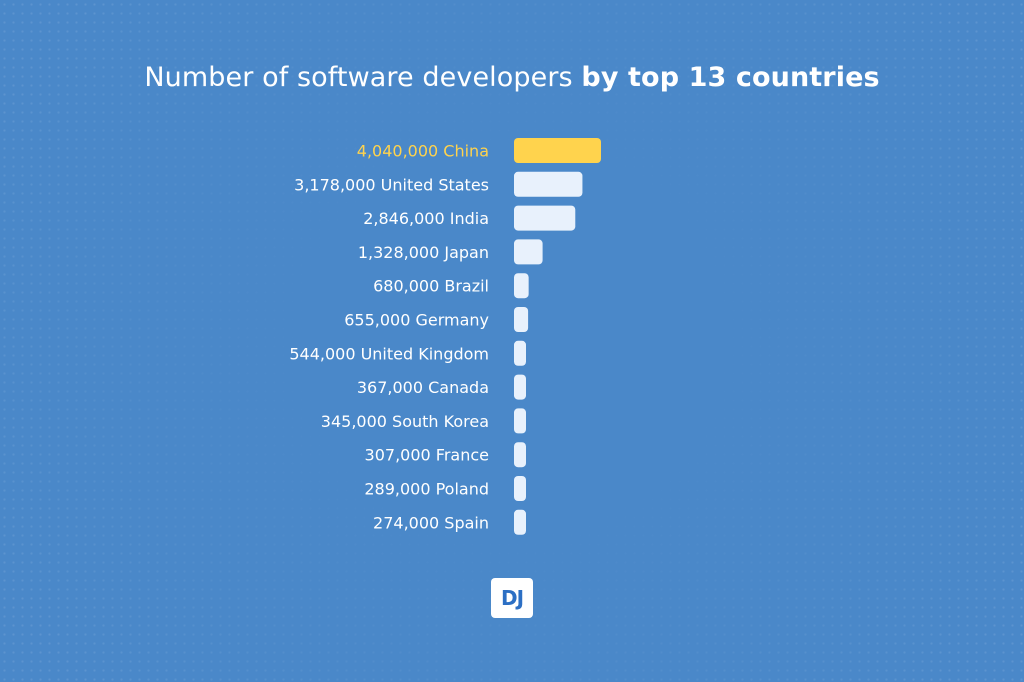  What do you see at coordinates (391, 184) in the screenshot?
I see `bar-label-united-states: 3,178,000 United States` at bounding box center [391, 184].